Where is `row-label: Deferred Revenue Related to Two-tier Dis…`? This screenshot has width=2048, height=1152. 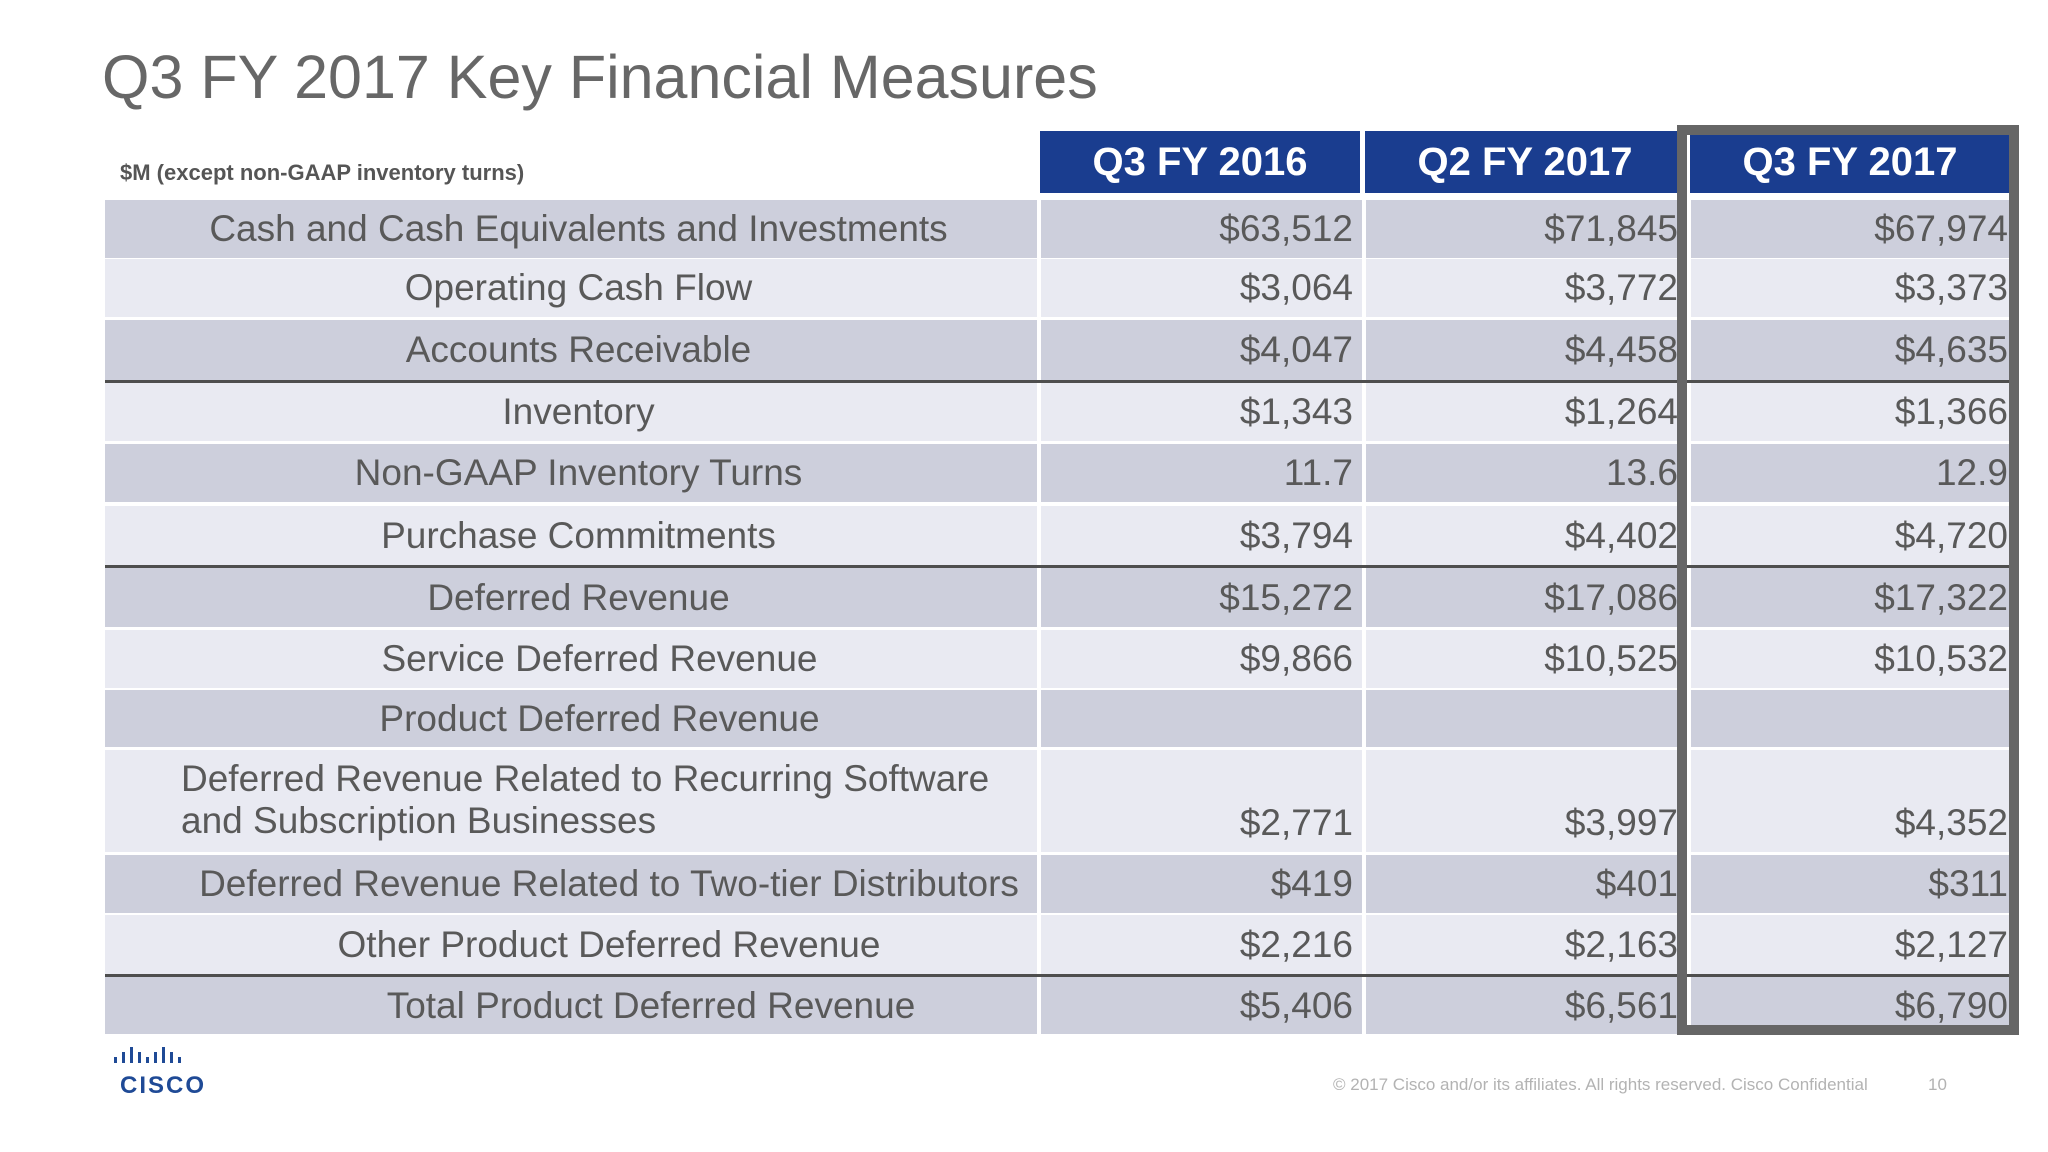 row-label: Deferred Revenue Related to Two-tier Dis… is located at coordinates (571, 884).